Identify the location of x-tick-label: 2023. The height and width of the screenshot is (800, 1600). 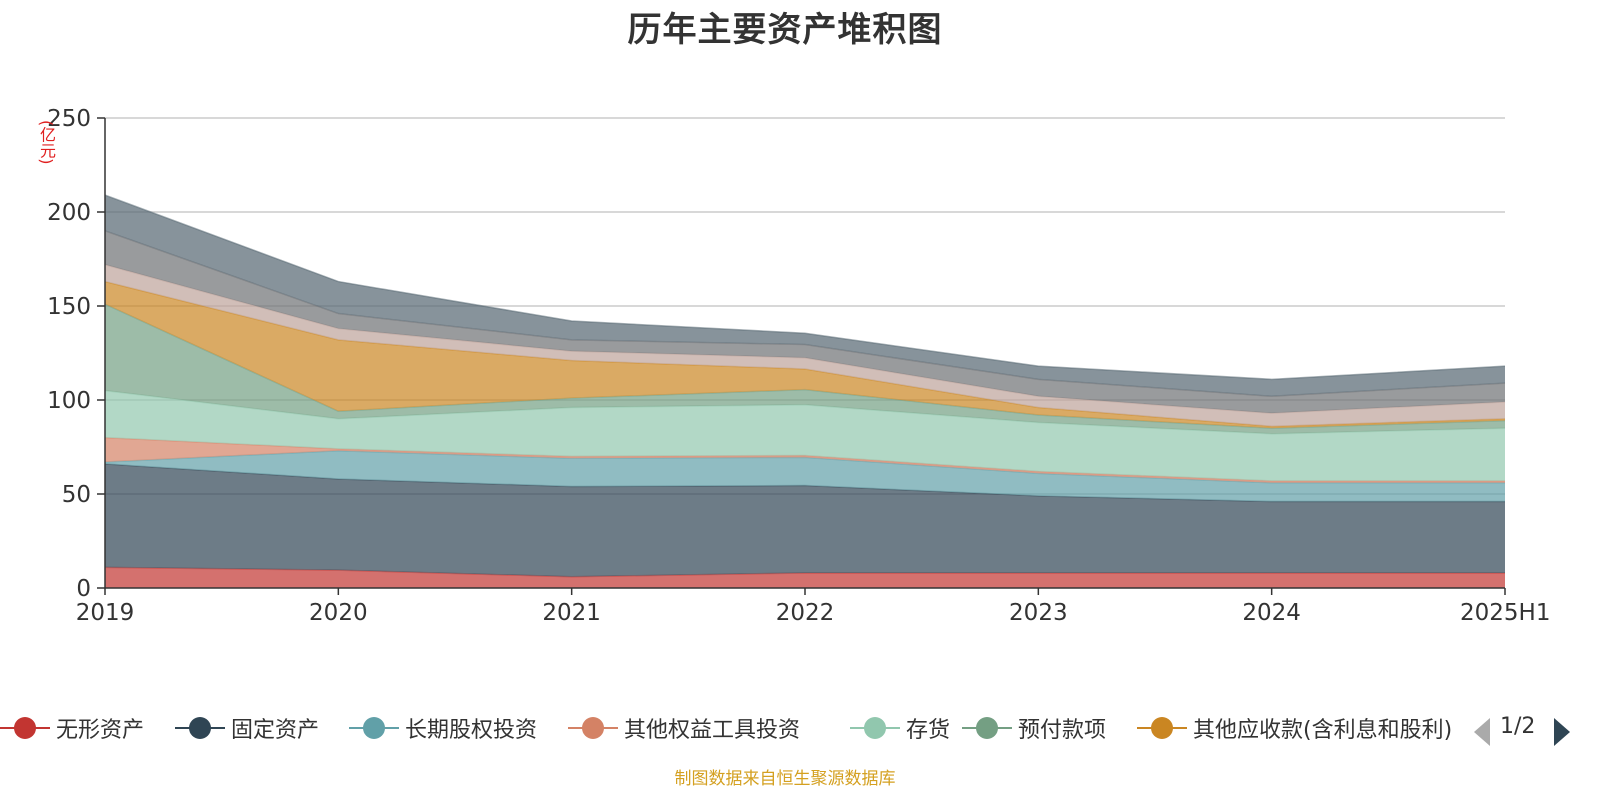
(1038, 613).